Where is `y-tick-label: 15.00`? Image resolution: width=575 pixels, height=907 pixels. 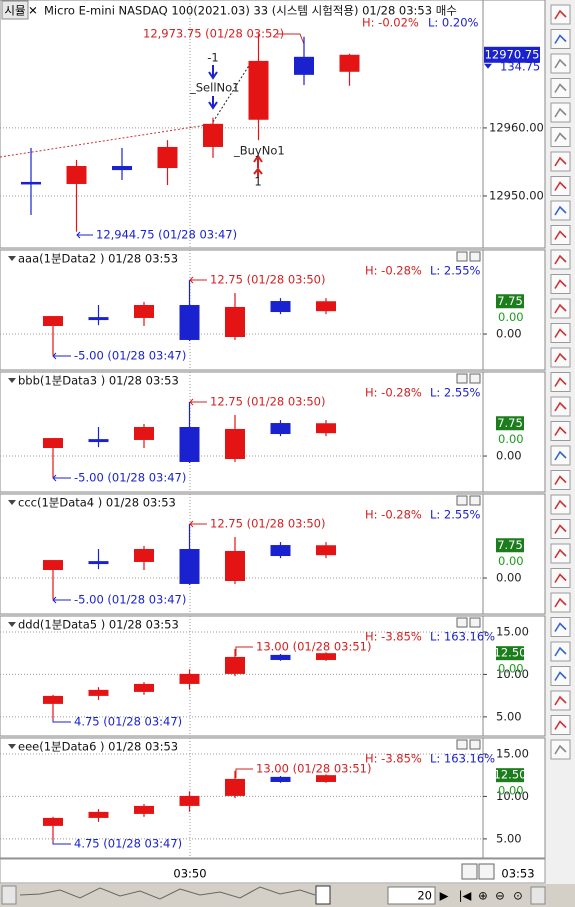
y-tick-label: 15.00 is located at coordinates (512, 753).